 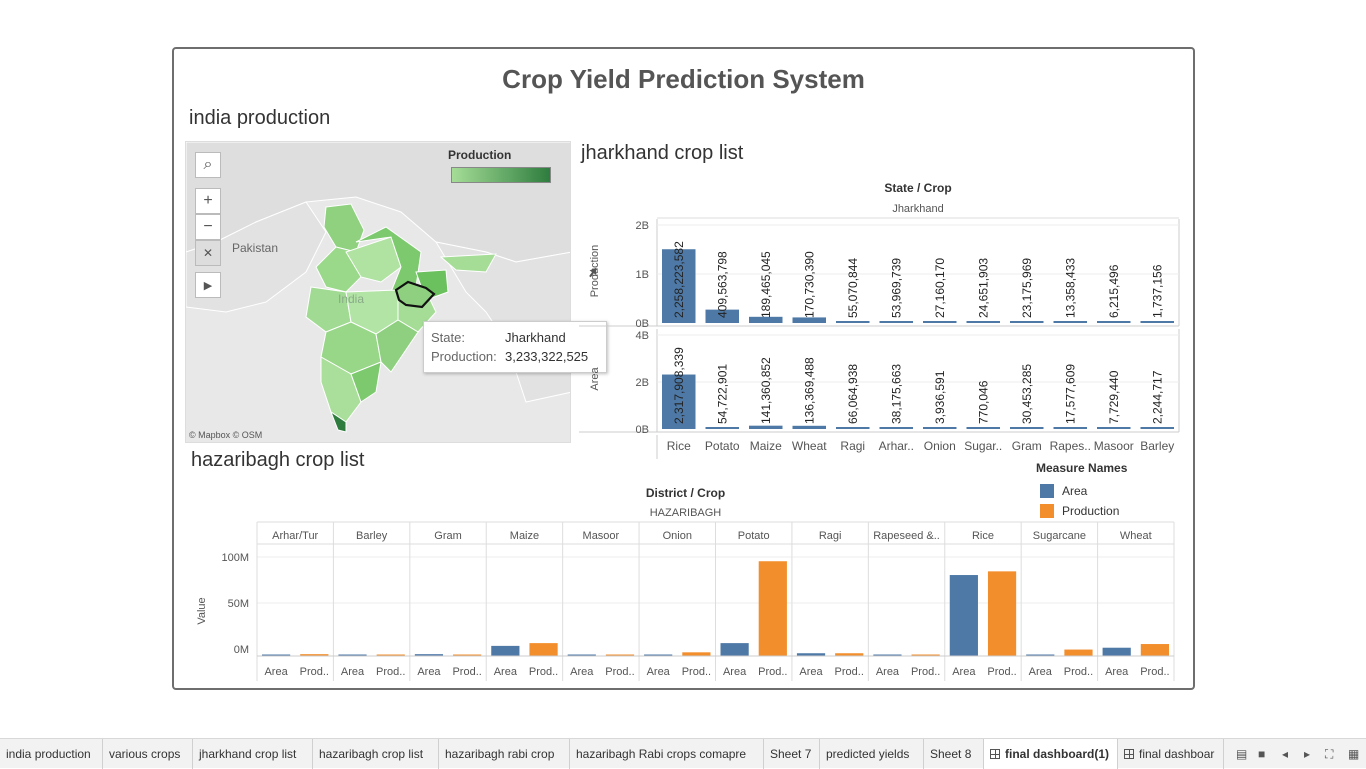 I want to click on tab-sheet-7: Sheet 7, so click(x=792, y=754).